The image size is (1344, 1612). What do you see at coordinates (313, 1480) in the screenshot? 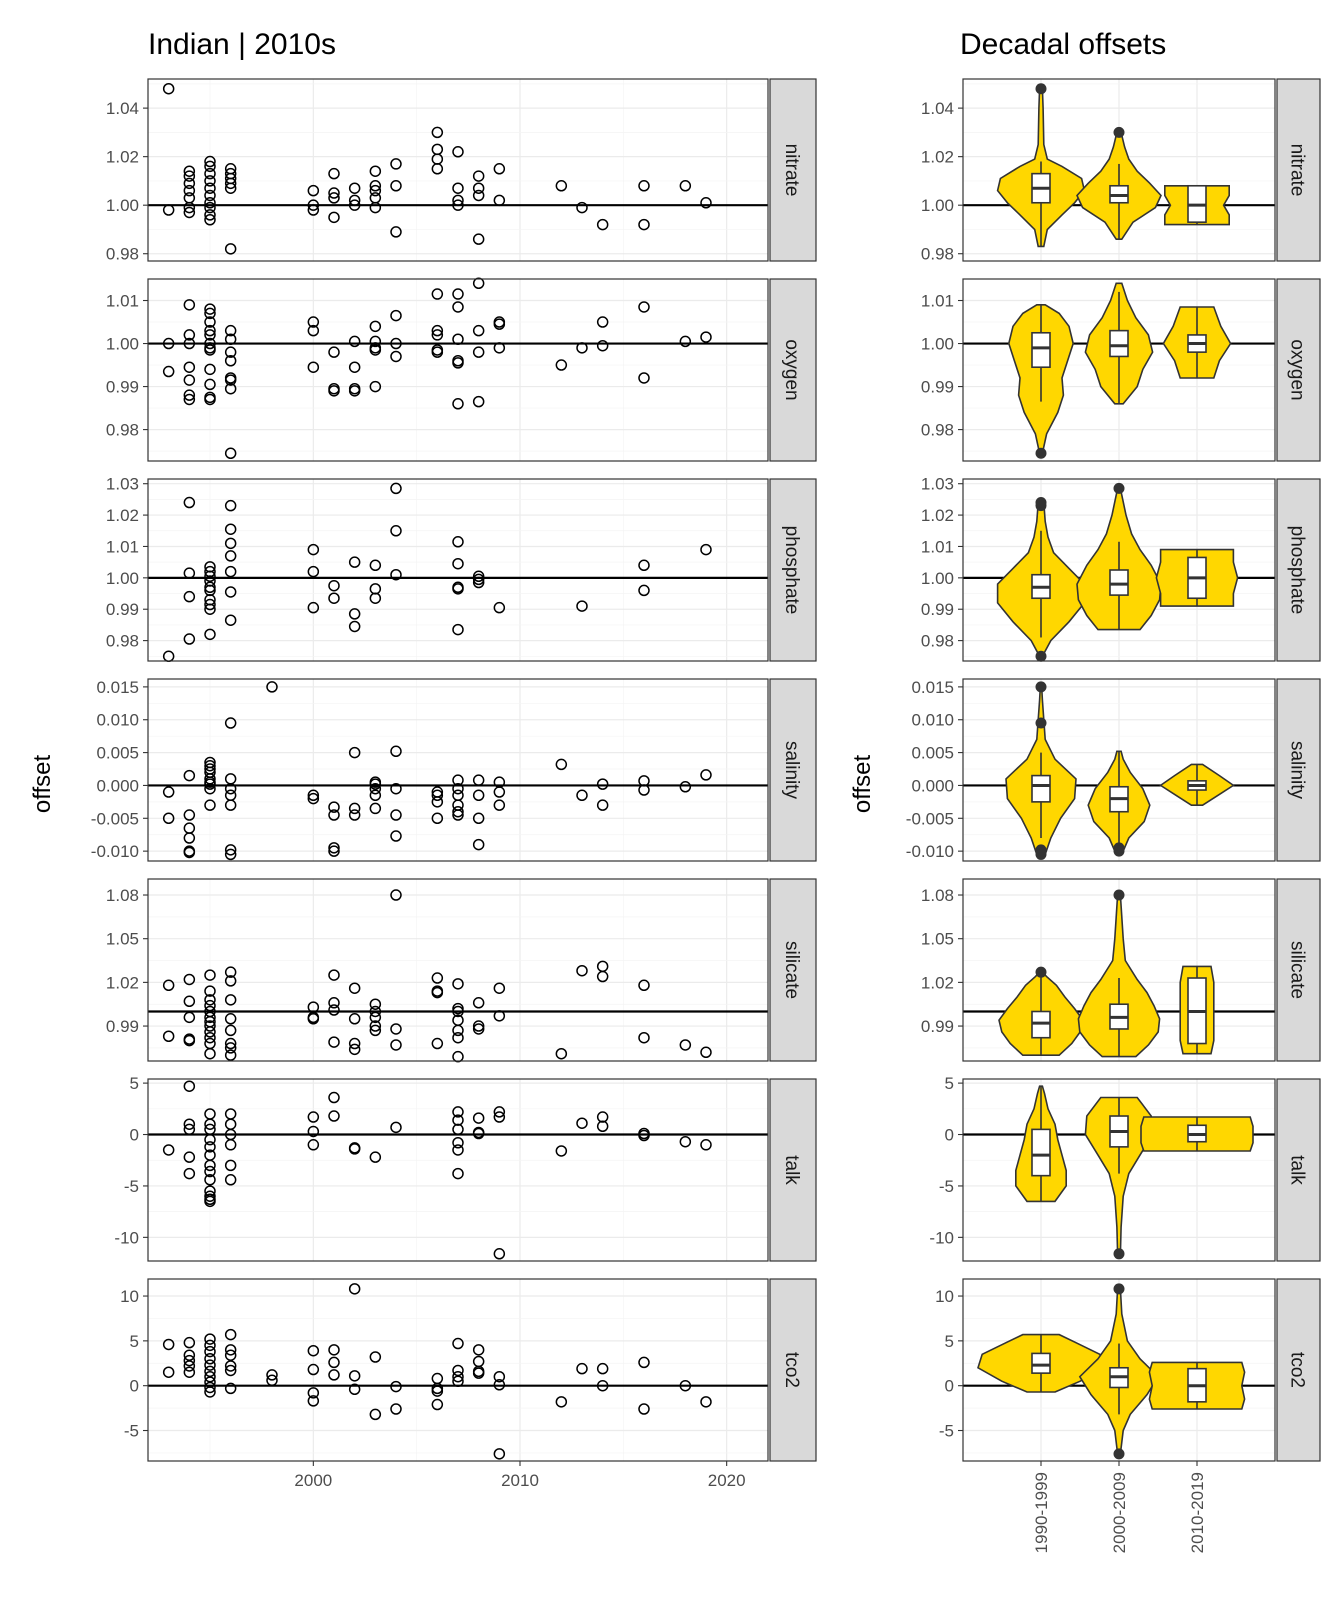
I see `x-tick-label: 2000` at bounding box center [313, 1480].